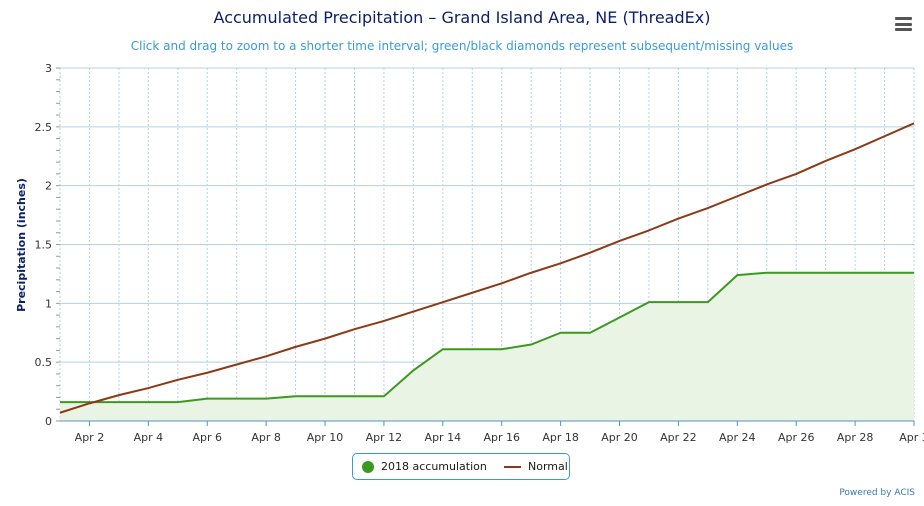  What do you see at coordinates (678, 437) in the screenshot?
I see `x-tick-label: Apr 22` at bounding box center [678, 437].